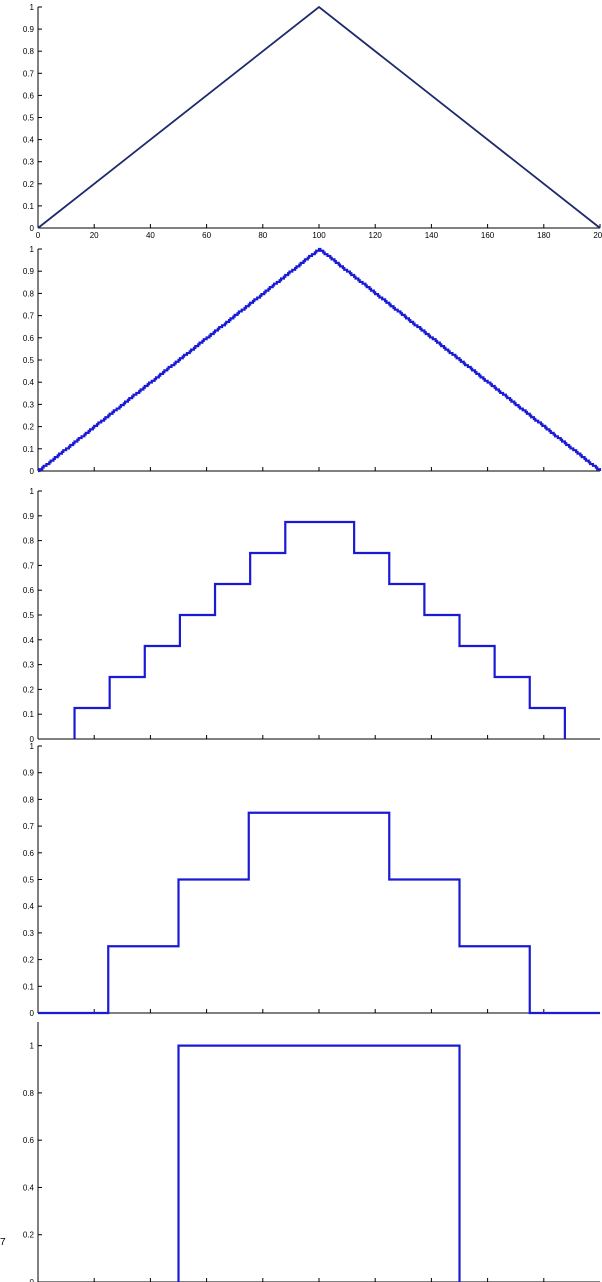 The width and height of the screenshot is (602, 1282). Describe the element at coordinates (3, 1242) in the screenshot. I see `stray-label: 7` at that location.